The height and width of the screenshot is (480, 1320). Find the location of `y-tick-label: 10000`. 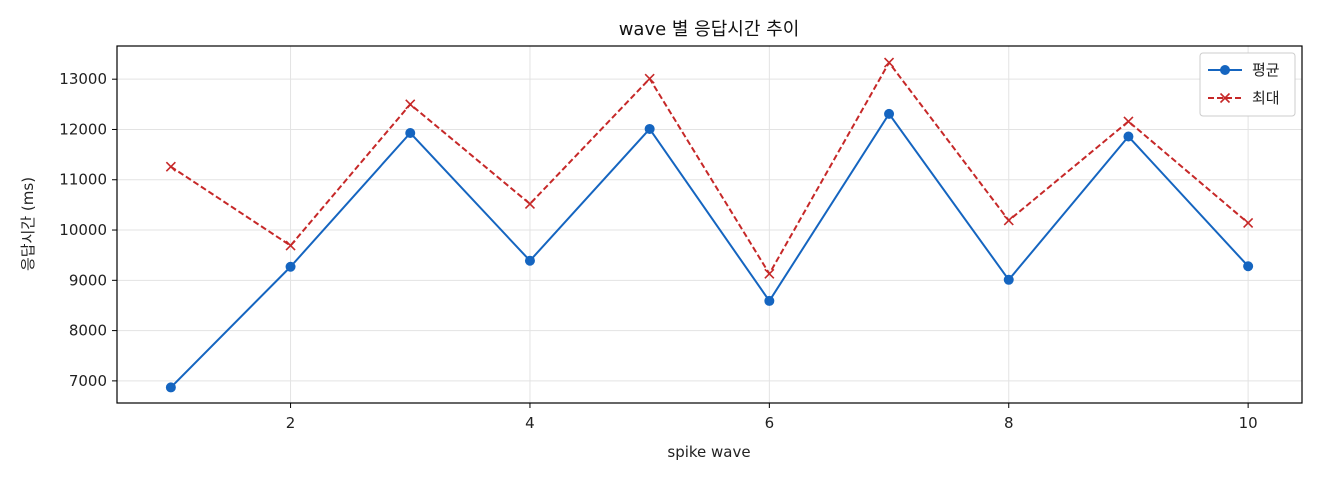

y-tick-label: 10000 is located at coordinates (83, 230).